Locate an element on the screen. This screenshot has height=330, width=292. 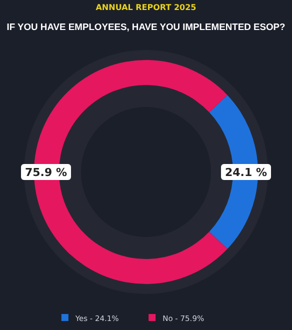
chart-title: IF YOU HAVE EMPLOYEES, HAVE YOU IMPLEMENTED ESOP? is located at coordinates (146, 26).